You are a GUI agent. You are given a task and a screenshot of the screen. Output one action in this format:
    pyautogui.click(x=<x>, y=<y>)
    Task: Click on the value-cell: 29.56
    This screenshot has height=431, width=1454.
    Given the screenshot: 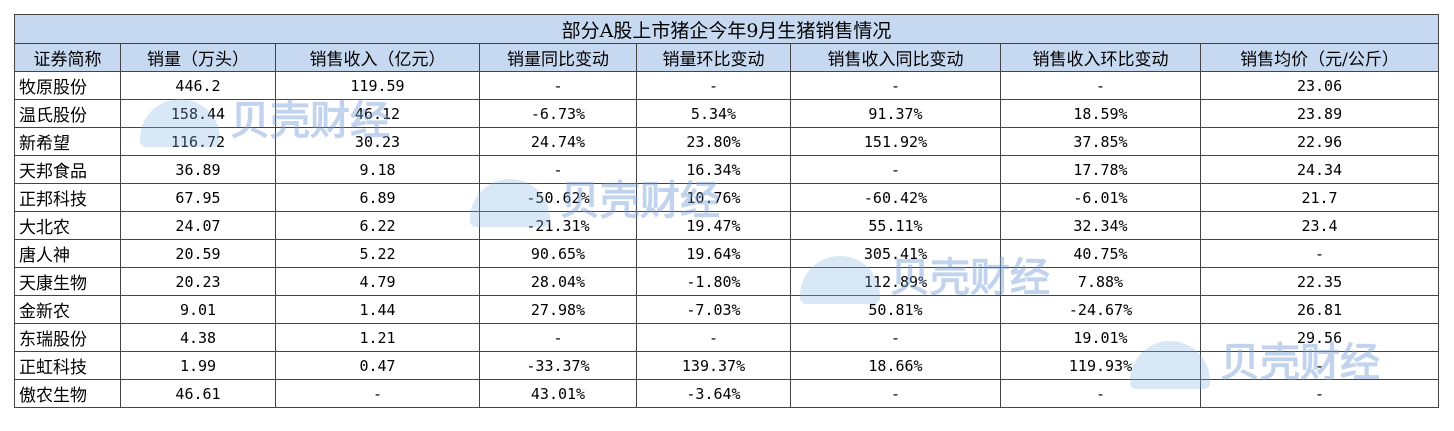 What is the action you would take?
    pyautogui.click(x=1319, y=337)
    